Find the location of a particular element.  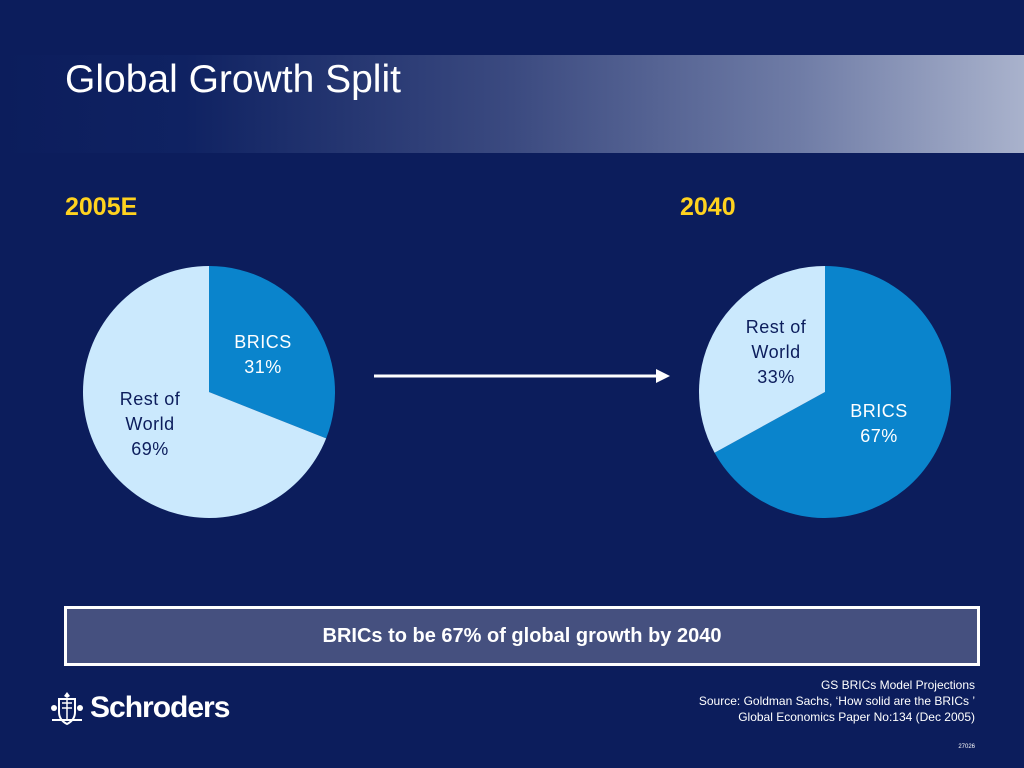

slice-label: BRICS 67% is located at coordinates (879, 423).